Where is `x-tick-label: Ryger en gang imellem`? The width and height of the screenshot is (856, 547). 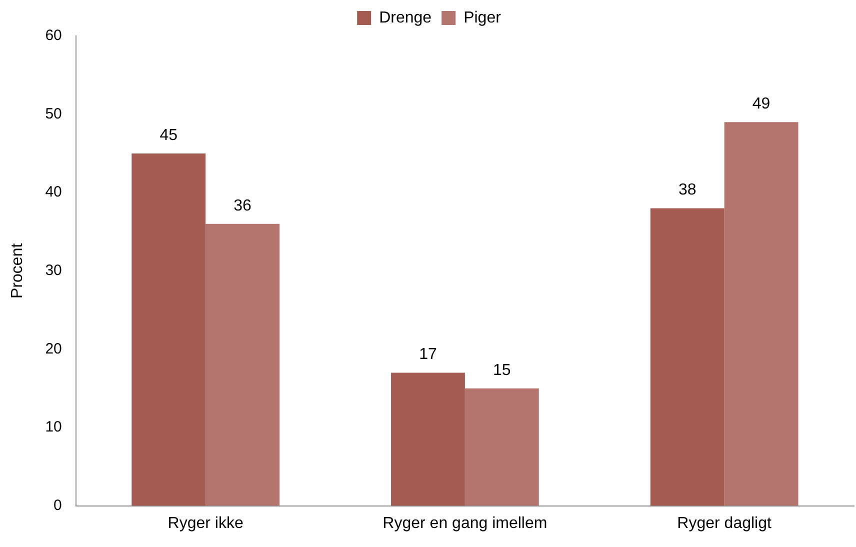 x-tick-label: Ryger en gang imellem is located at coordinates (465, 523).